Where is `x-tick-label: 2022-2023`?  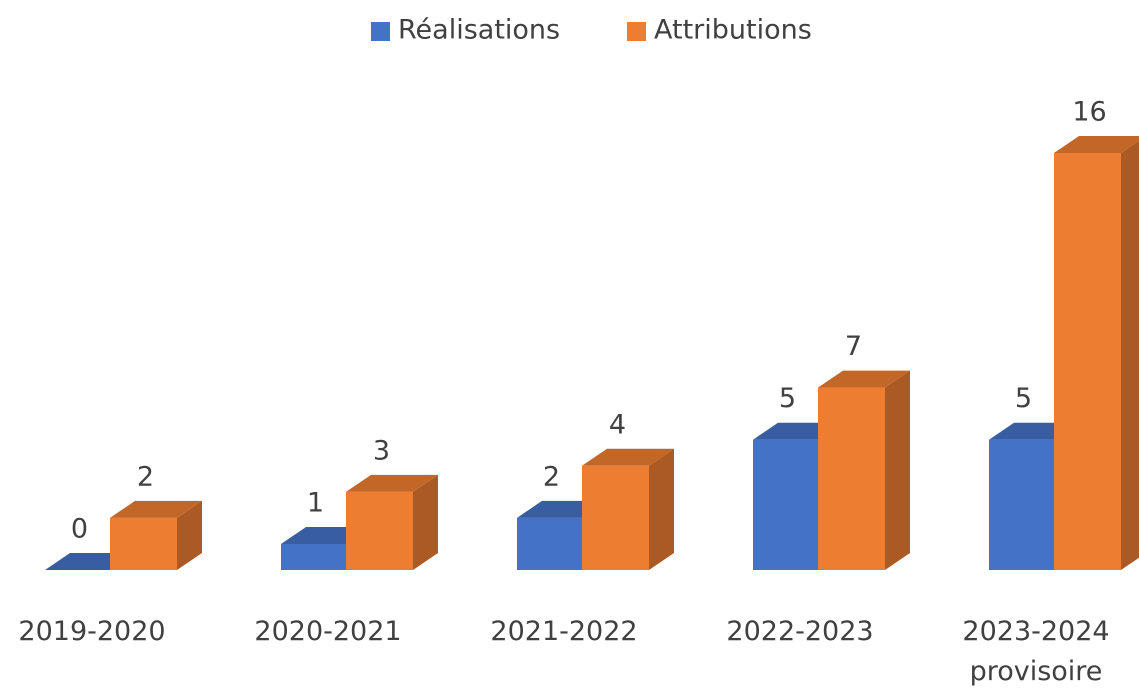
x-tick-label: 2022-2023 is located at coordinates (800, 631).